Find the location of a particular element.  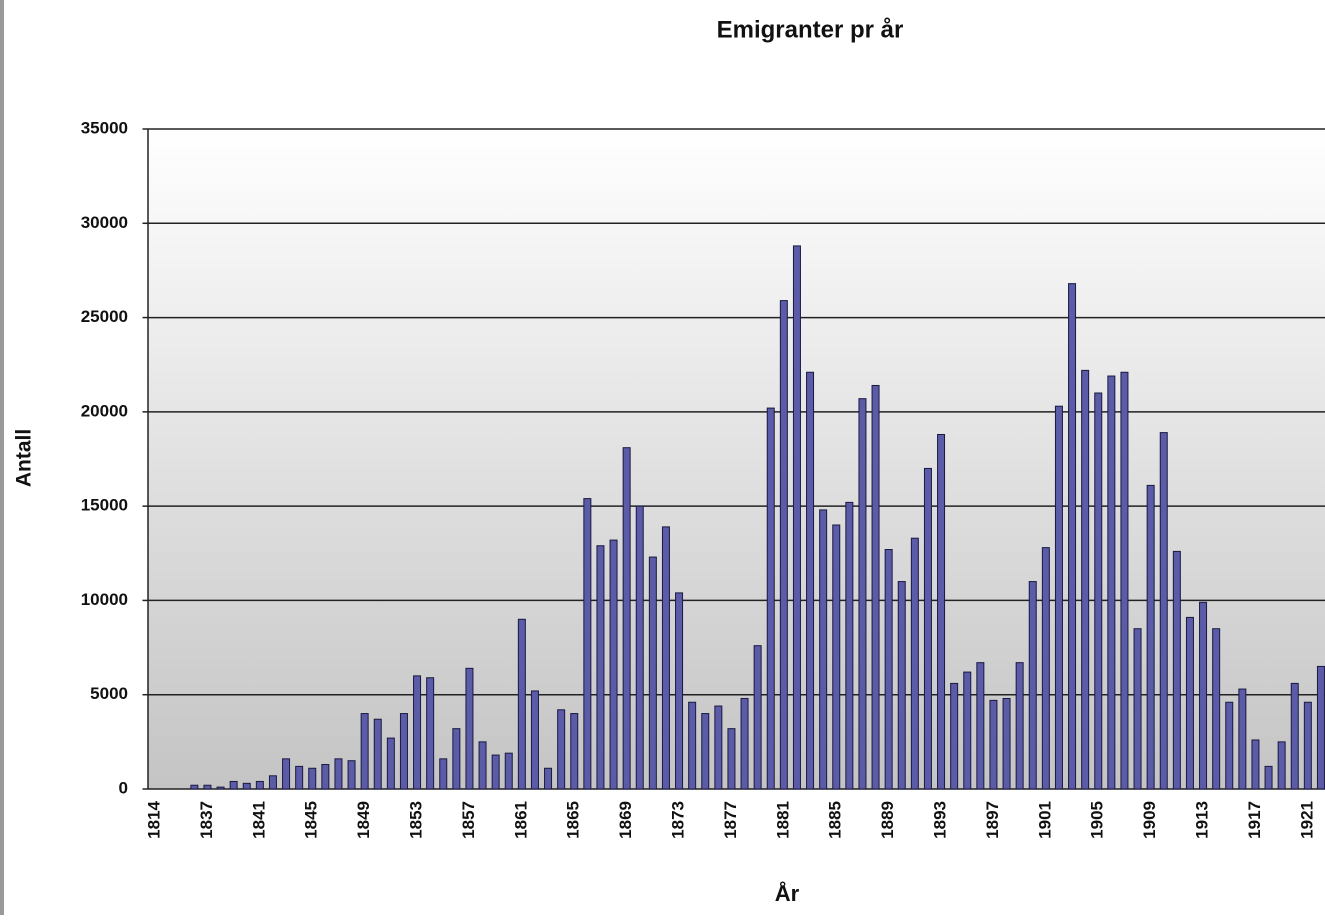

y-tick-label: 25000 is located at coordinates (104, 316).